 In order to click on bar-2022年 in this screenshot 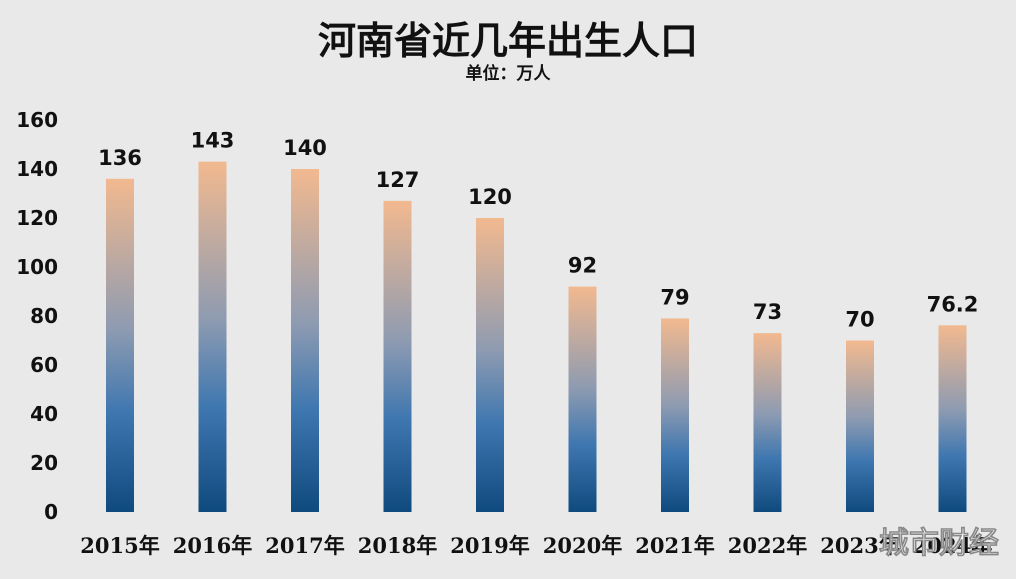, I will do `click(767, 422)`.